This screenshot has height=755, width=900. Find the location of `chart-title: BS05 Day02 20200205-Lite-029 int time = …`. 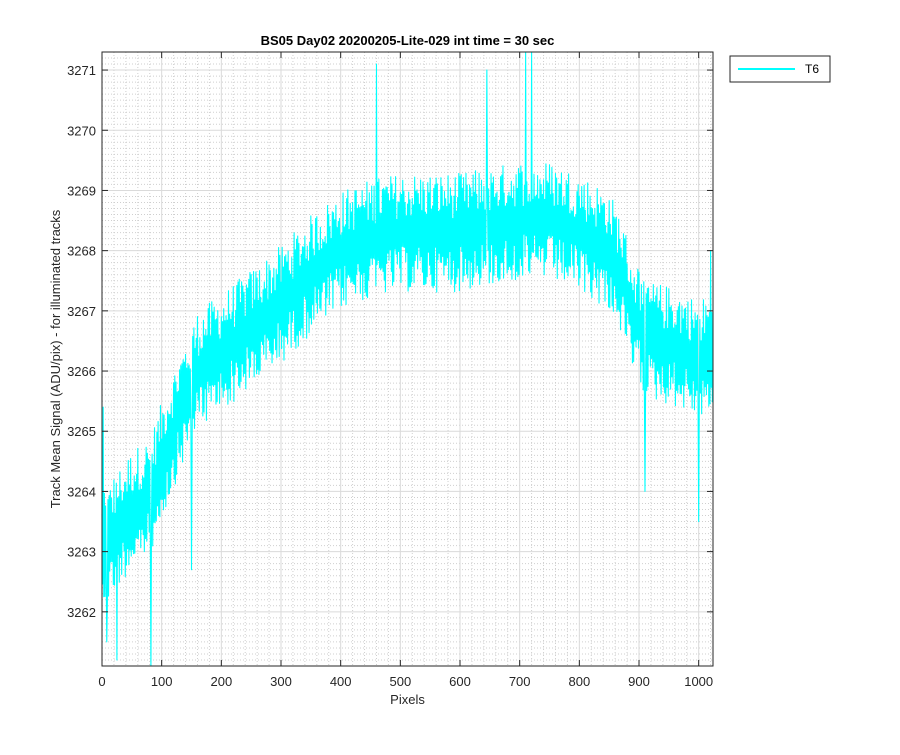

chart-title: BS05 Day02 20200205-Lite-029 int time = … is located at coordinates (408, 40).